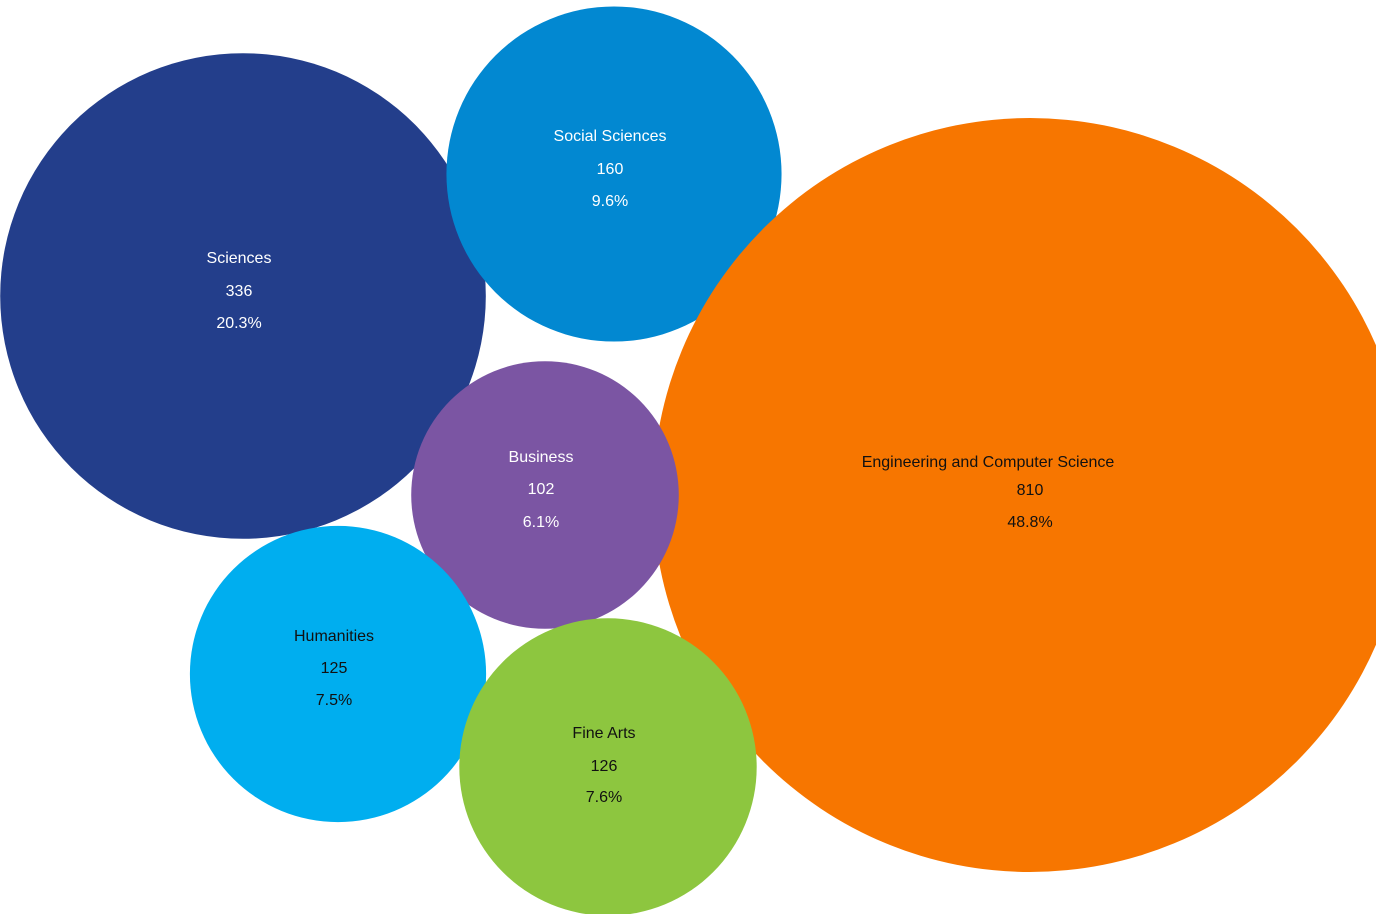 This screenshot has height=914, width=1376. Describe the element at coordinates (603, 733) in the screenshot. I see `bubble-label-fine-arts: Fine Arts` at that location.